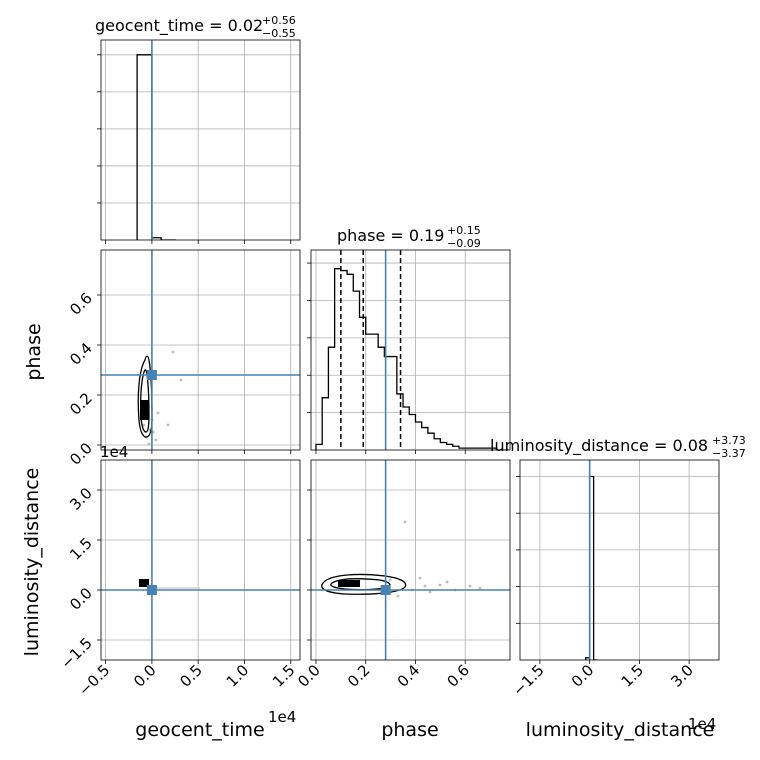 The image size is (760, 760). I want to click on x-tick-label: 0.2, so click(359, 676).